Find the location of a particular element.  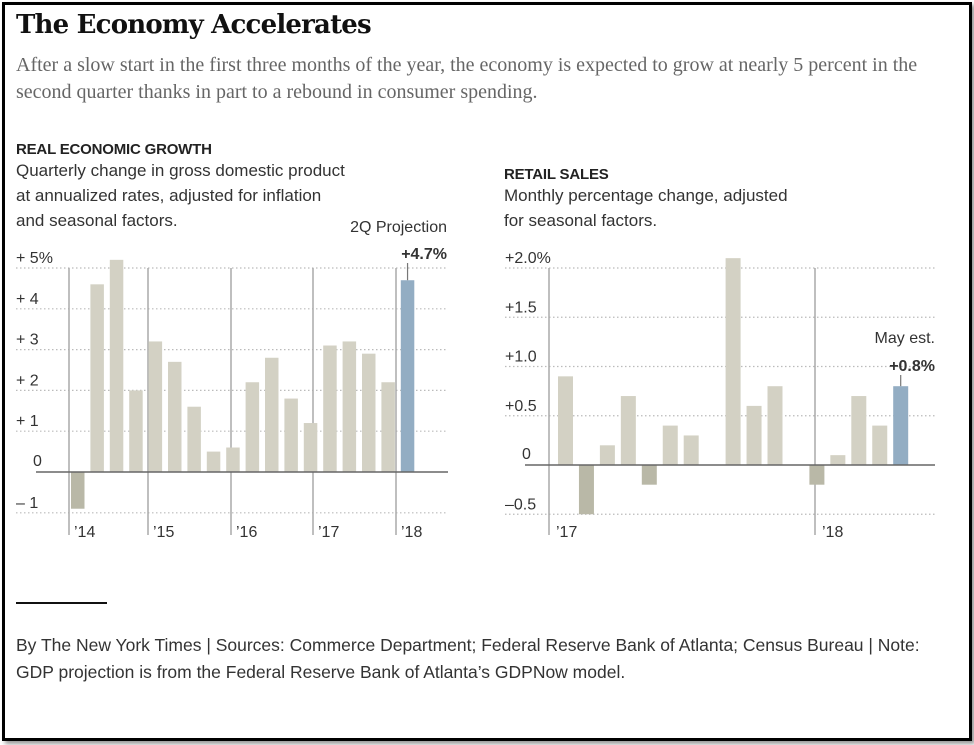

gdp-y-tick-label: + 3 is located at coordinates (27, 340).